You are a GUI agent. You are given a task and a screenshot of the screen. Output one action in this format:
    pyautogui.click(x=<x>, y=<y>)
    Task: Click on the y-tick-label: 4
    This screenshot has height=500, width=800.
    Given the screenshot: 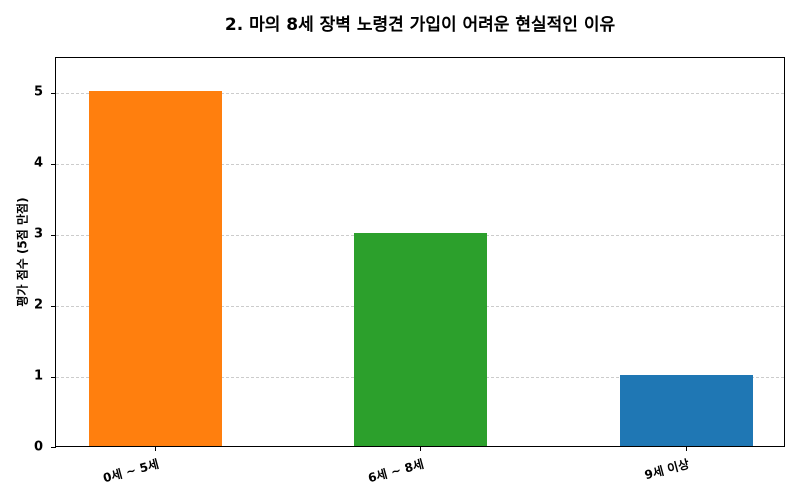 What is the action you would take?
    pyautogui.click(x=38, y=163)
    